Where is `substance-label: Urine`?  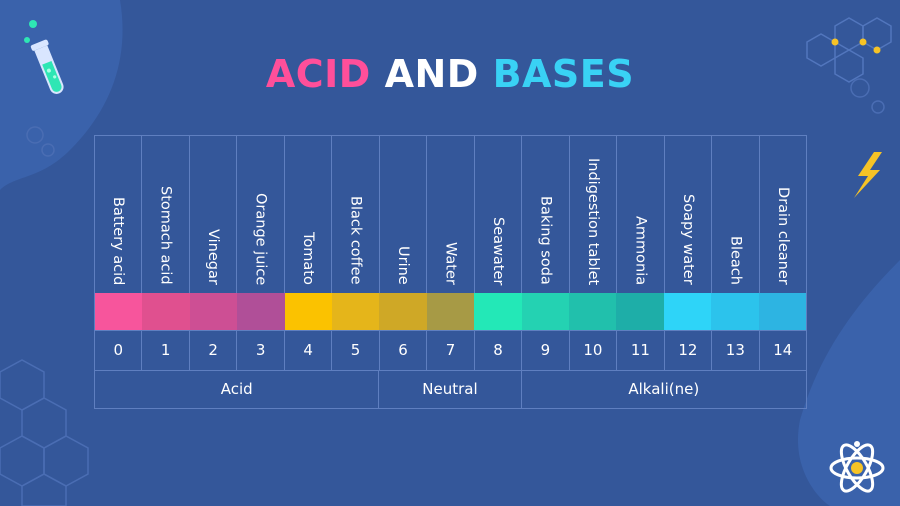
substance-label: Urine is located at coordinates (403, 265).